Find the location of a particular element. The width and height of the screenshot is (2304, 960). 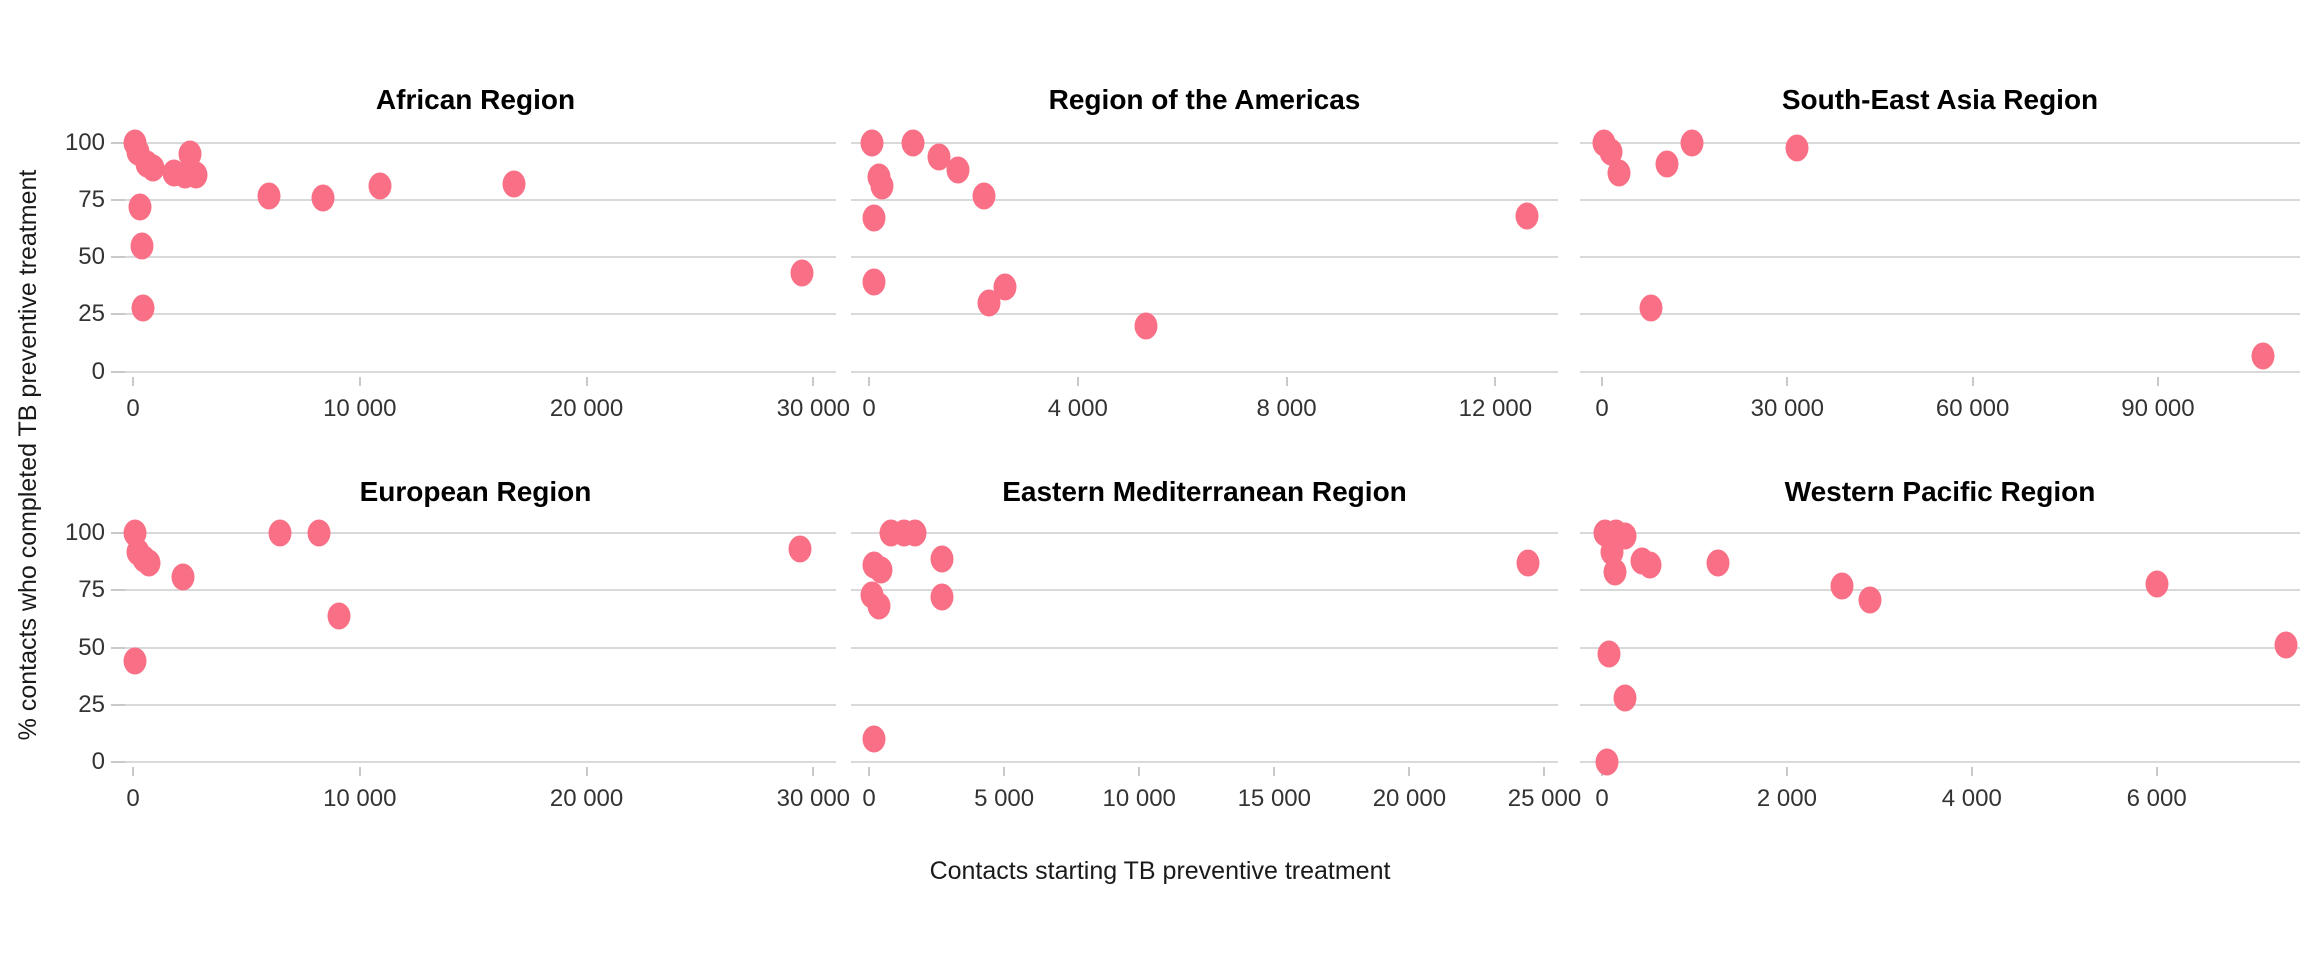

x-tick-label: 4 000 is located at coordinates (1077, 408).